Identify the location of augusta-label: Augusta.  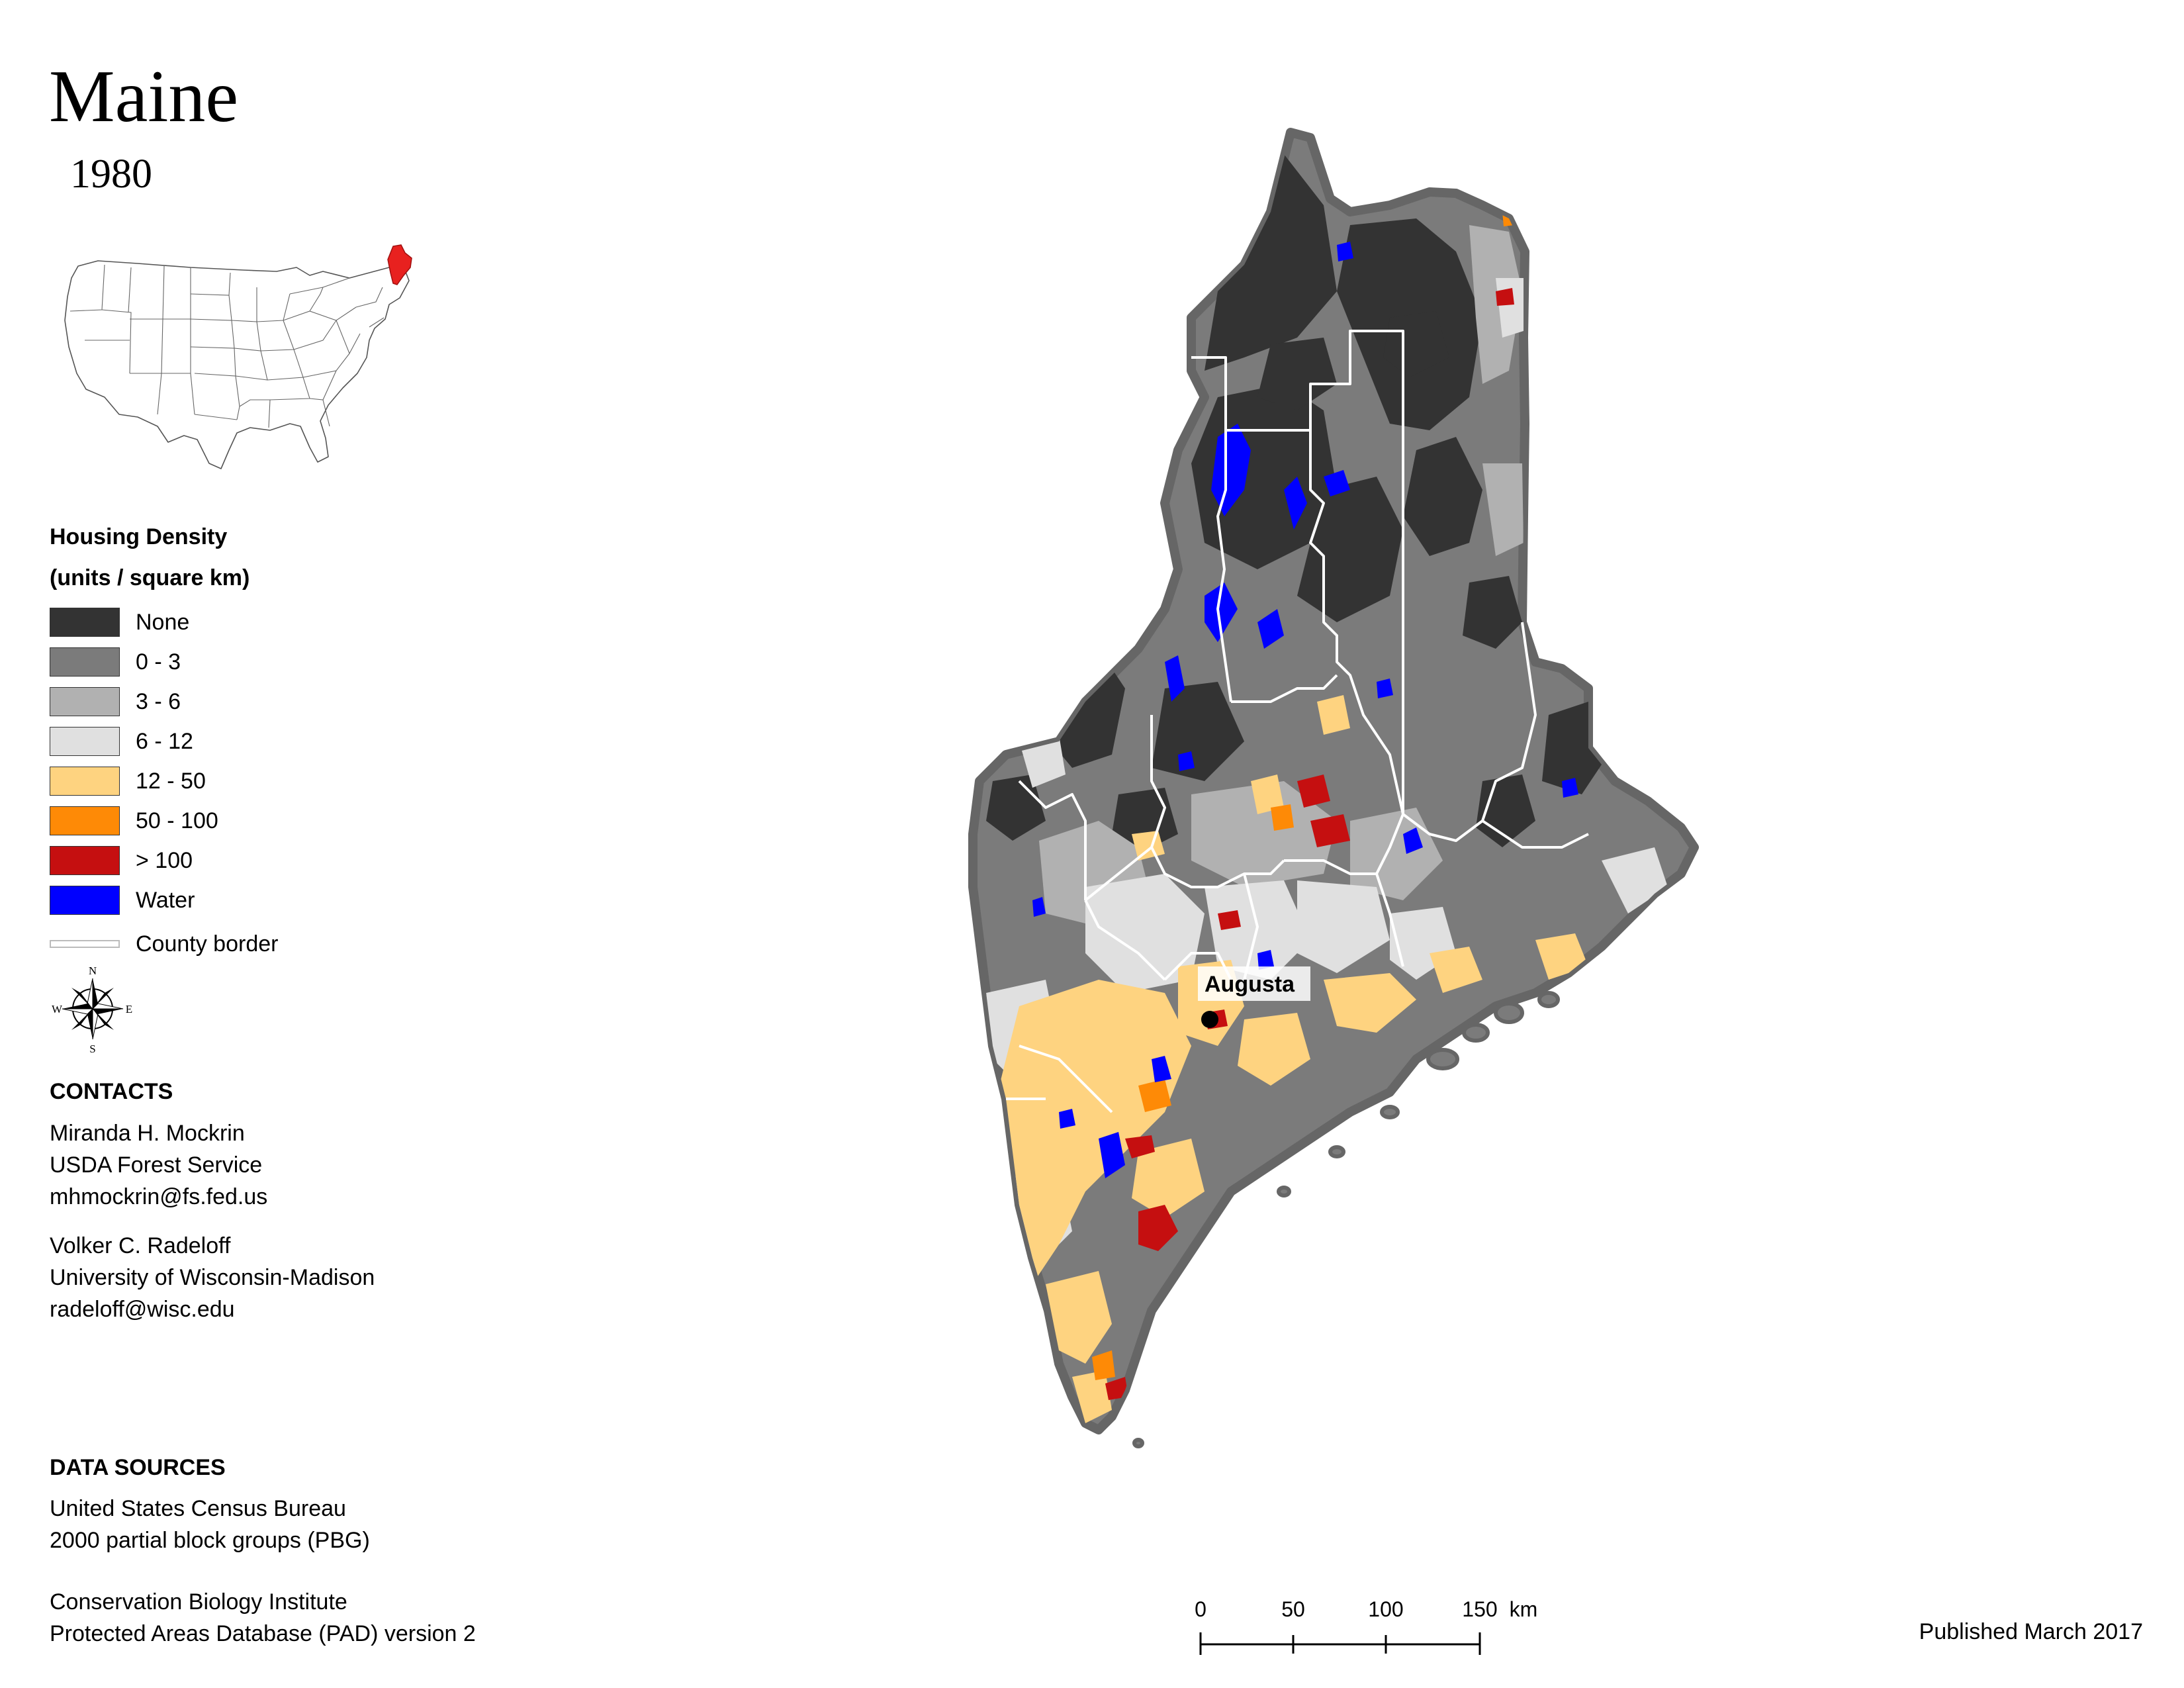
(1250, 984).